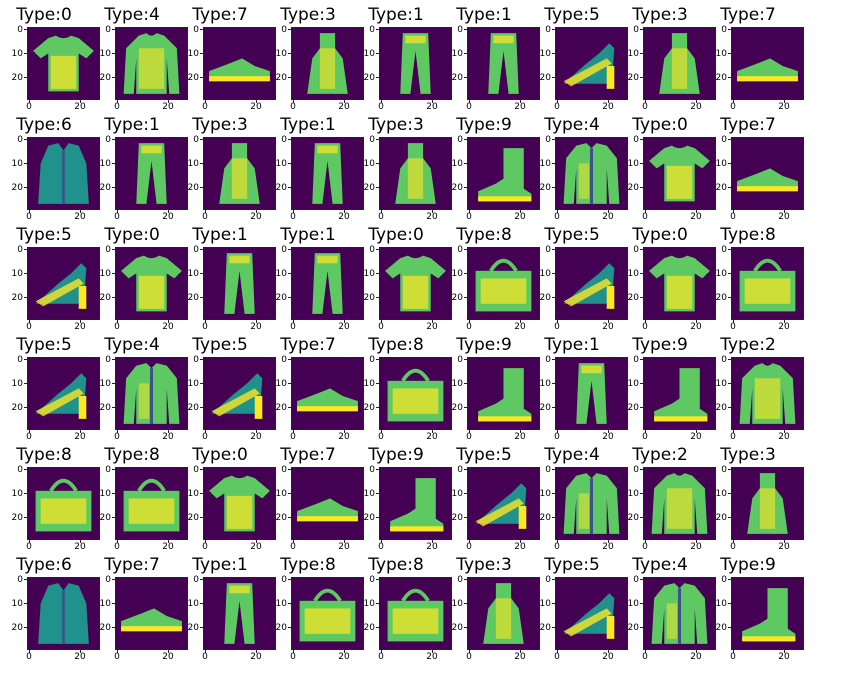  What do you see at coordinates (660, 455) in the screenshot?
I see `subplot-title: Type:2` at bounding box center [660, 455].